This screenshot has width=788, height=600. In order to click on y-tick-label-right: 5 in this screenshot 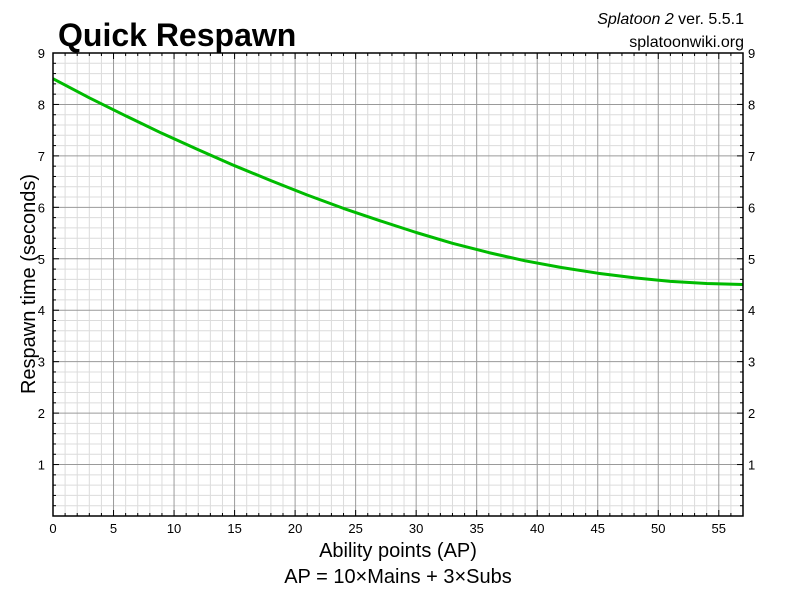, I will do `click(751, 259)`.